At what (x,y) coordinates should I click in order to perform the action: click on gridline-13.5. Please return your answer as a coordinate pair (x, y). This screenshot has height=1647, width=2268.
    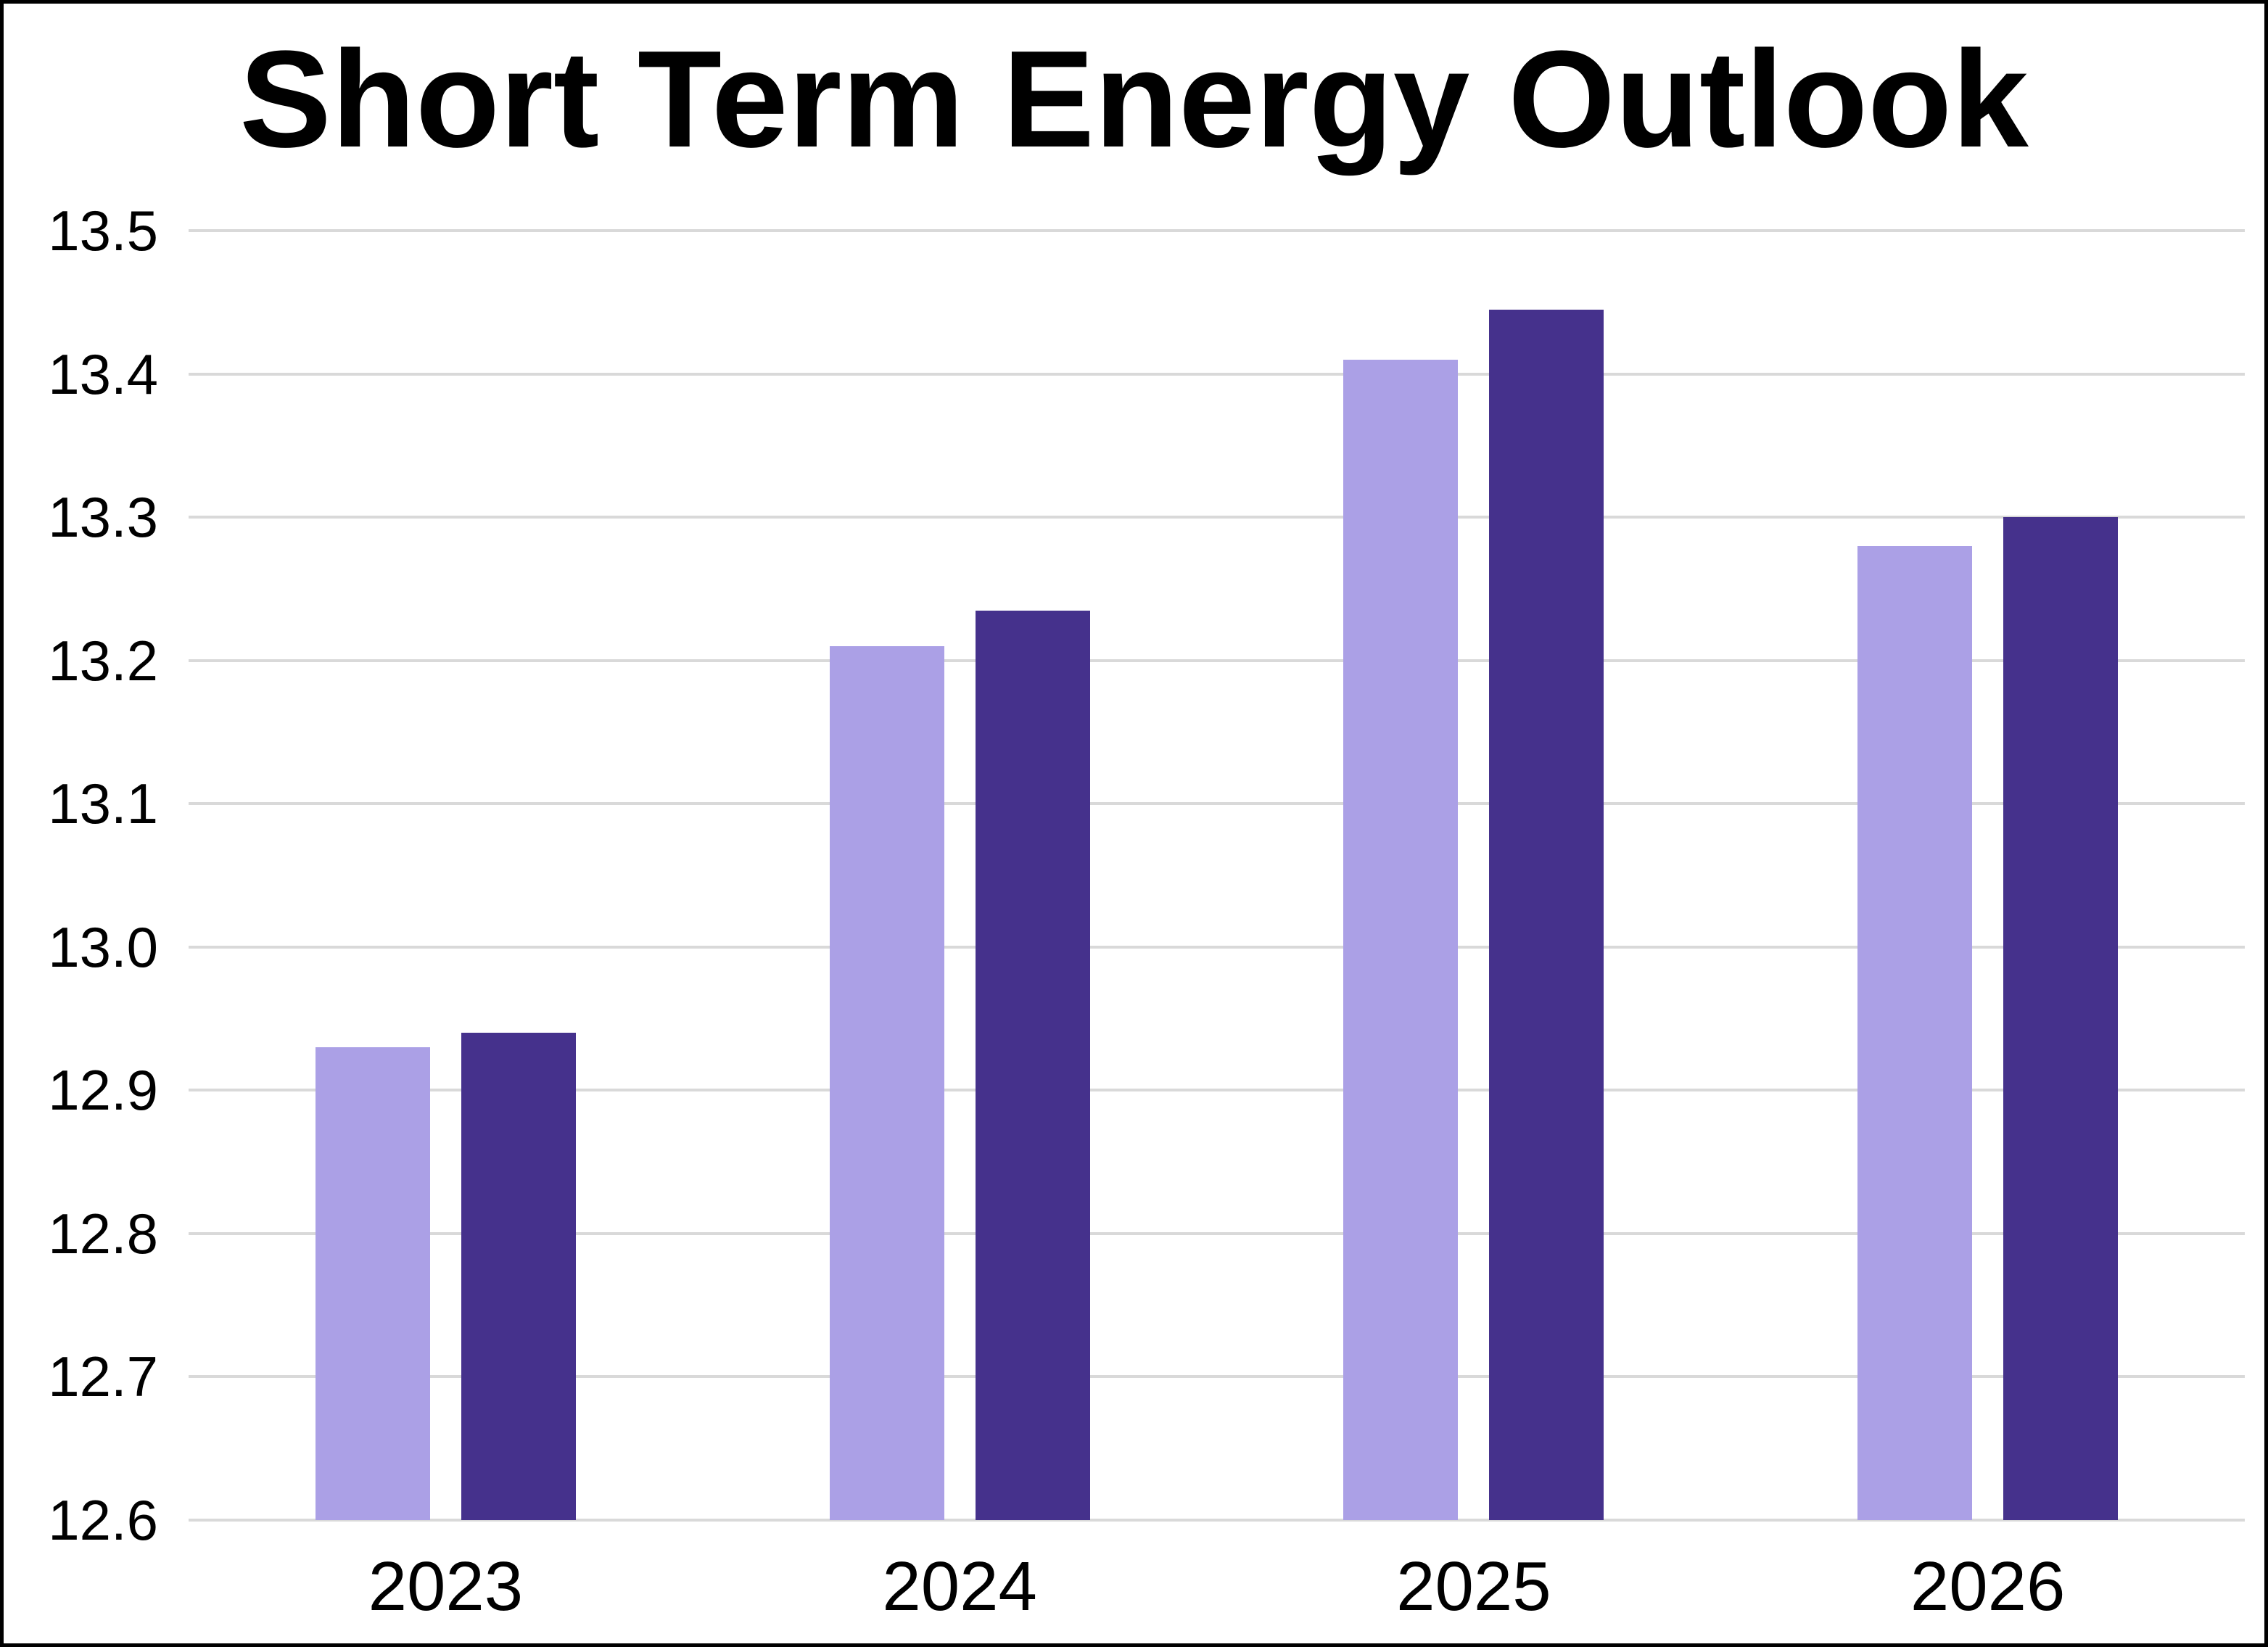
    Looking at the image, I should click on (1217, 231).